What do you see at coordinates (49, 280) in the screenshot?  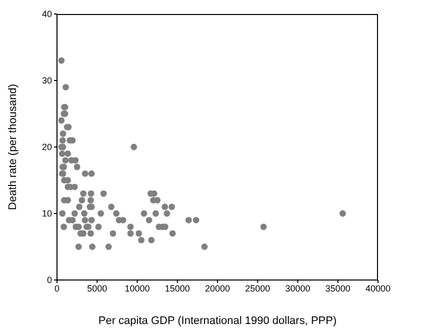 I see `y-tick-label: 0` at bounding box center [49, 280].